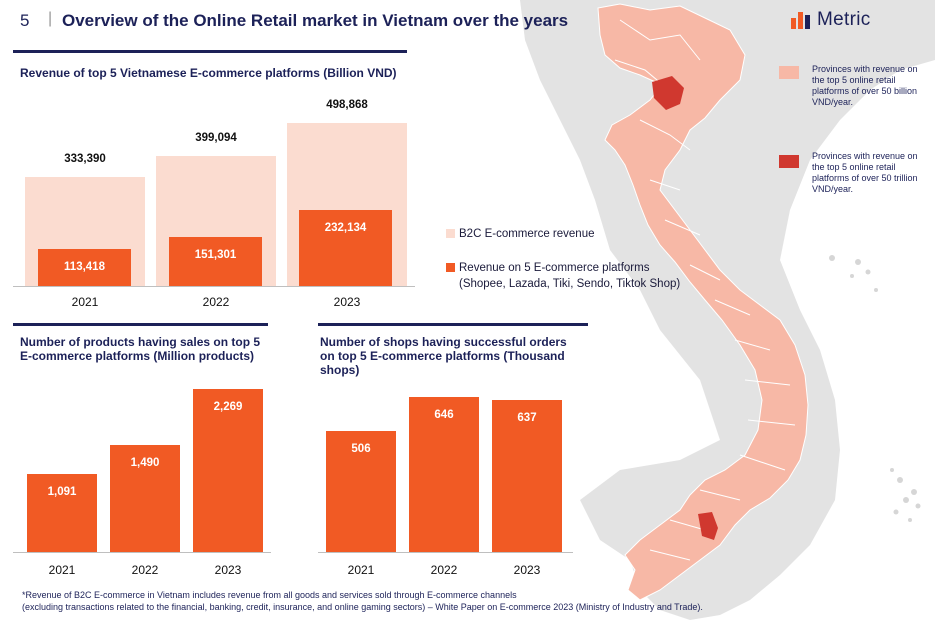 This screenshot has height=627, width=935. What do you see at coordinates (62, 512) in the screenshot?
I see `products-bar-2021` at bounding box center [62, 512].